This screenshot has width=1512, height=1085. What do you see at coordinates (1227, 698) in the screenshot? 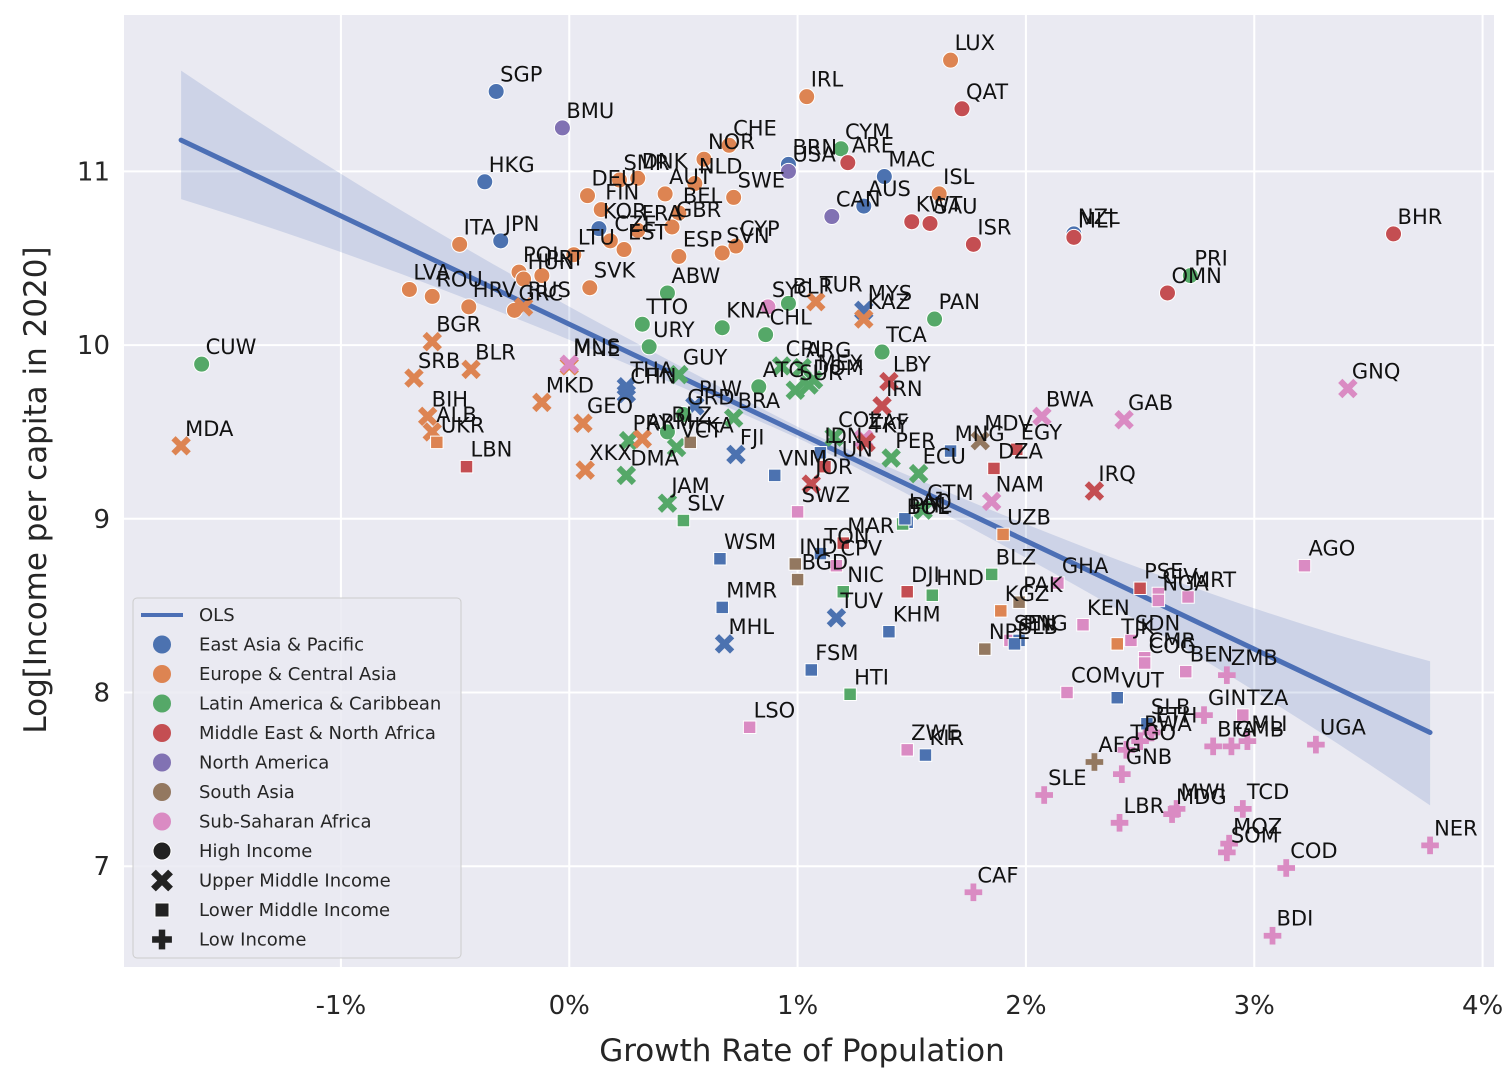
I see `point-label: GIN` at bounding box center [1227, 698].